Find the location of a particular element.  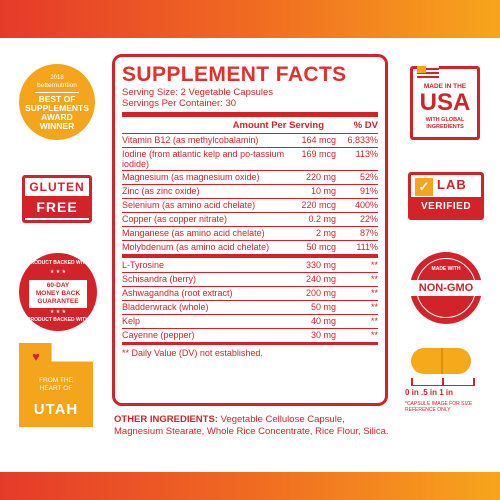

ingredient-name: Kelp is located at coordinates (131, 321).